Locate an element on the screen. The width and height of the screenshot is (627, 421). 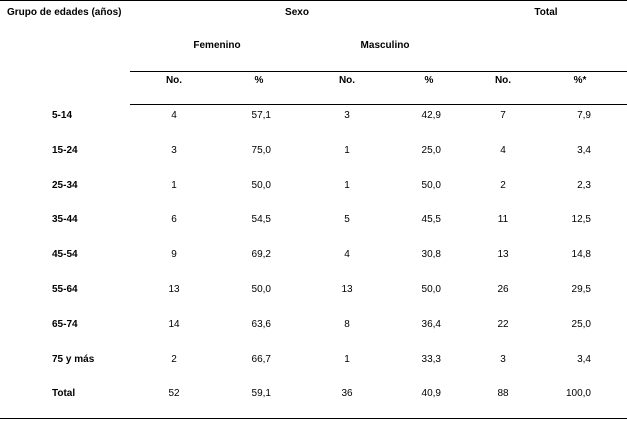
cell-female-pct: 63,6 is located at coordinates (261, 324).